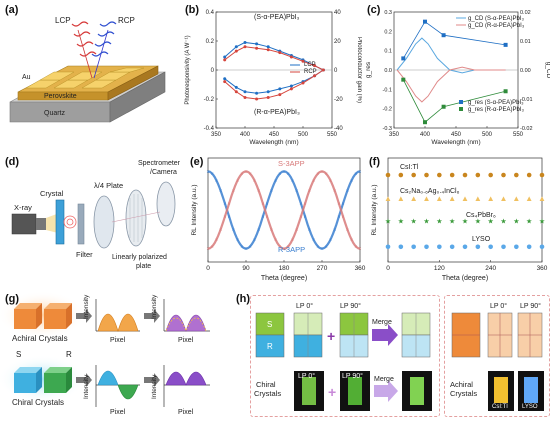  I want to click on g-intensity-1: Intensity, so click(86, 306).